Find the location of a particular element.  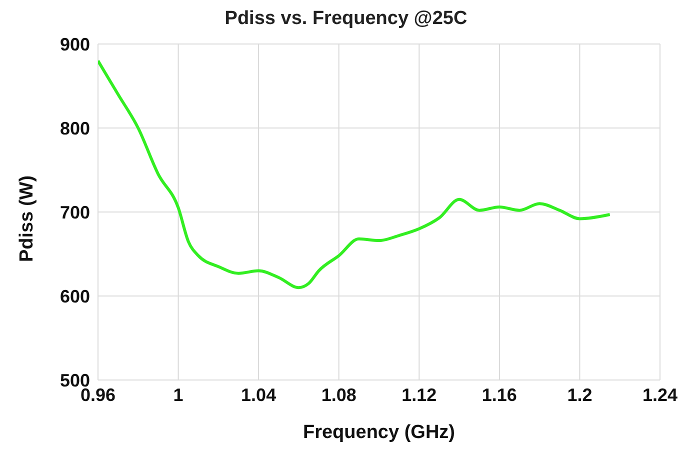

x-tick-label: 1.04 is located at coordinates (258, 394).